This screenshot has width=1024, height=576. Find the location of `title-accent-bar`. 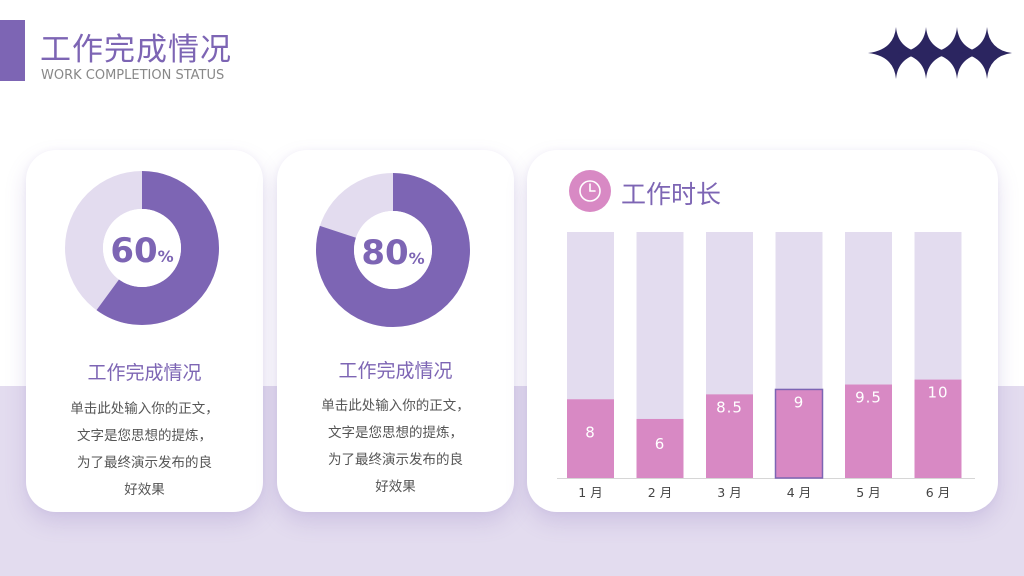

title-accent-bar is located at coordinates (12, 50).